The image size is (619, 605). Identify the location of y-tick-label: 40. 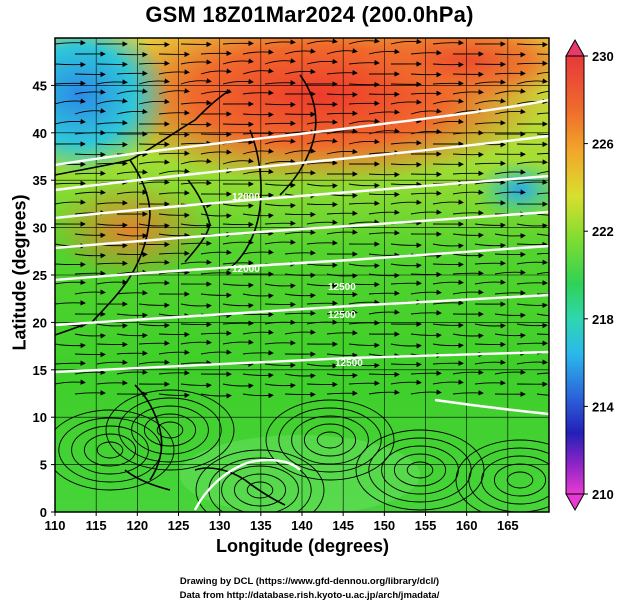
(40, 133).